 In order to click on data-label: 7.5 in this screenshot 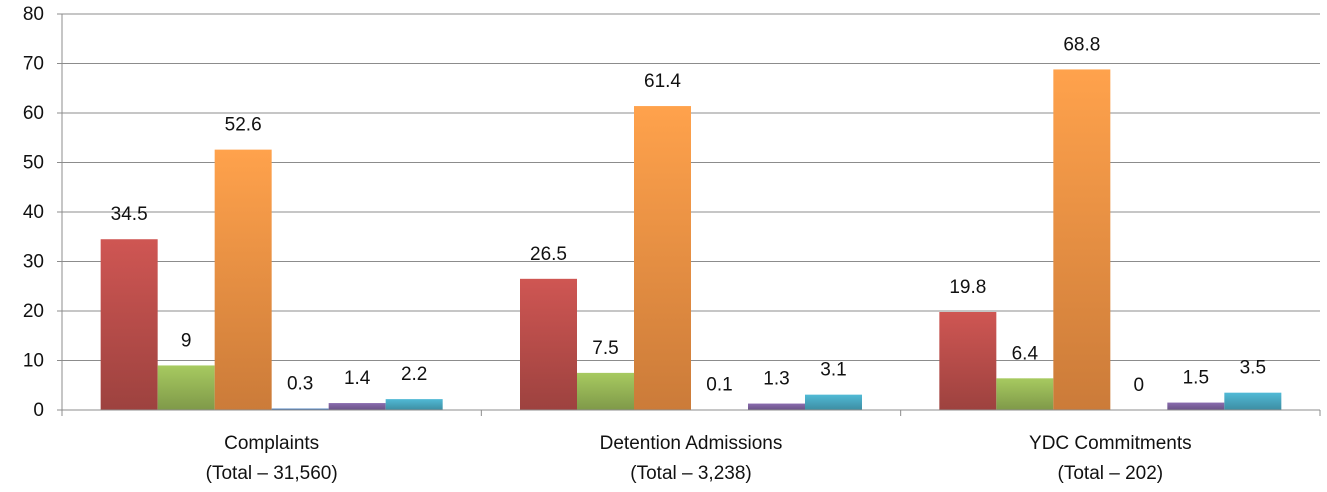, I will do `click(605, 348)`.